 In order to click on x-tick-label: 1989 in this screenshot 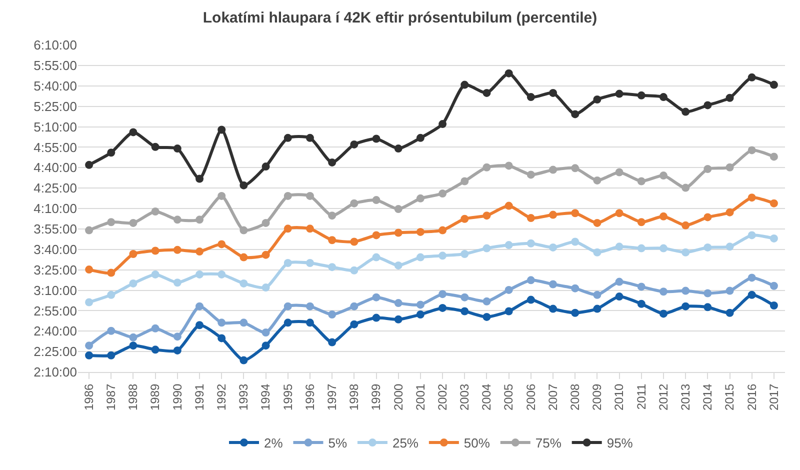, I will do `click(155, 397)`.